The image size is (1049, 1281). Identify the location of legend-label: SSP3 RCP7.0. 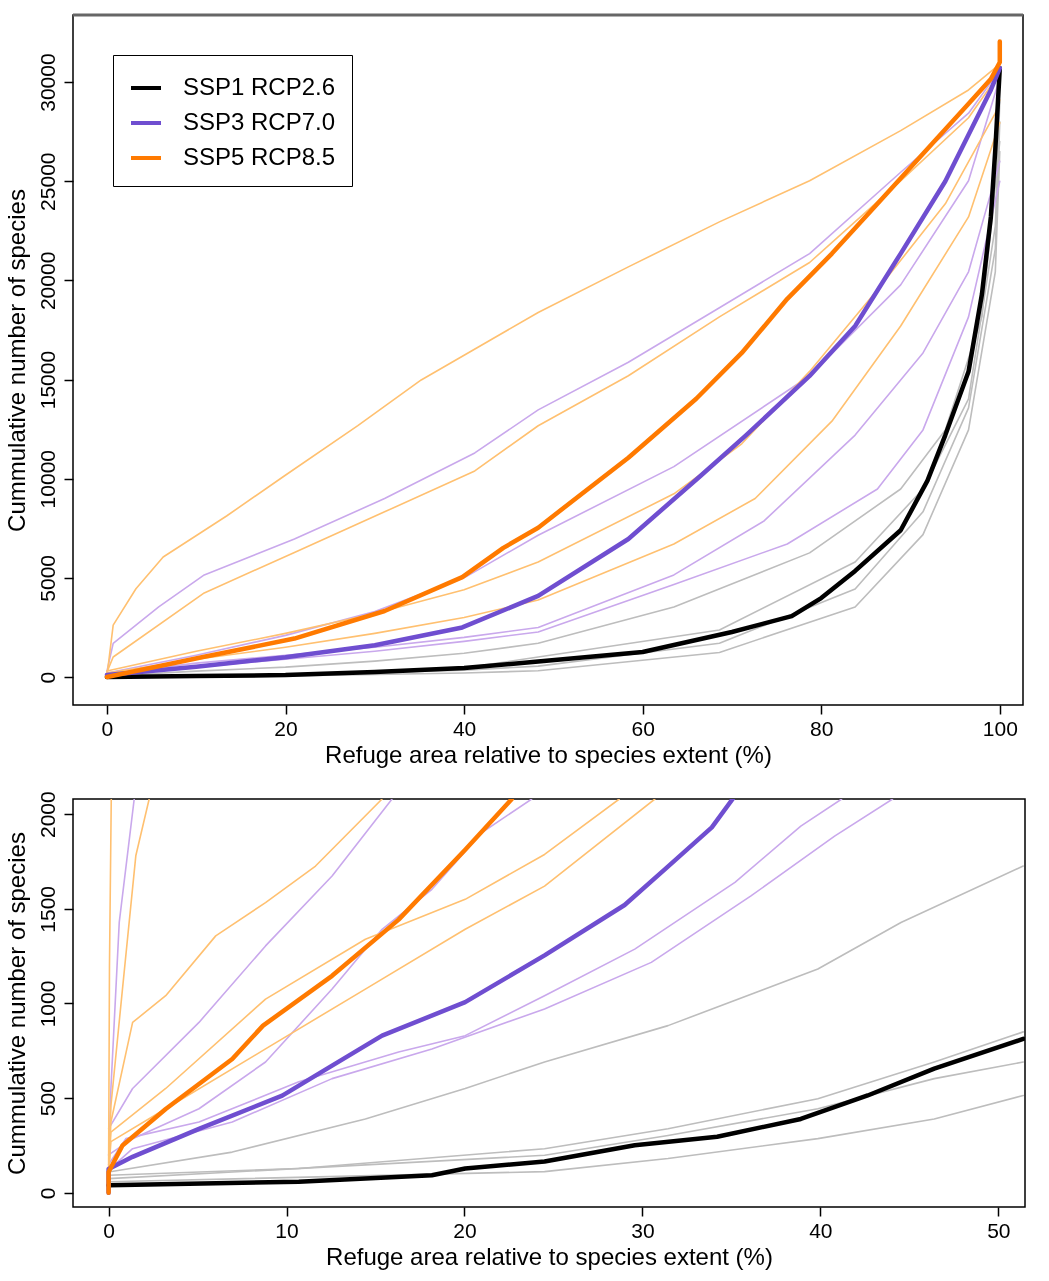
(259, 121).